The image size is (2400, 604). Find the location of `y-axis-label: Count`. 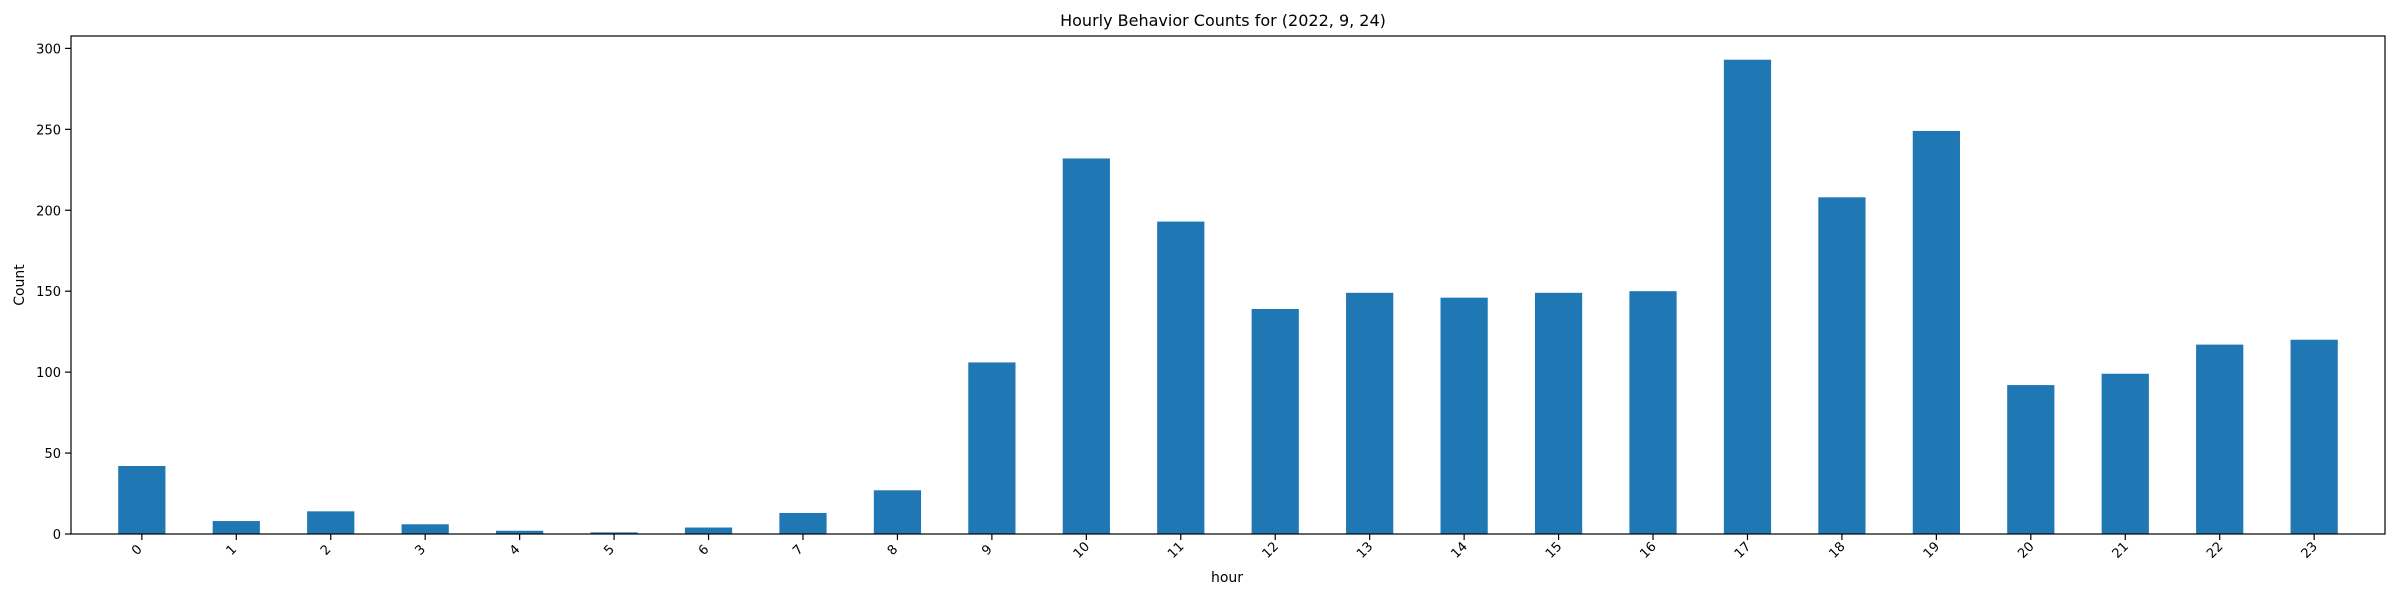

y-axis-label: Count is located at coordinates (20, 285).